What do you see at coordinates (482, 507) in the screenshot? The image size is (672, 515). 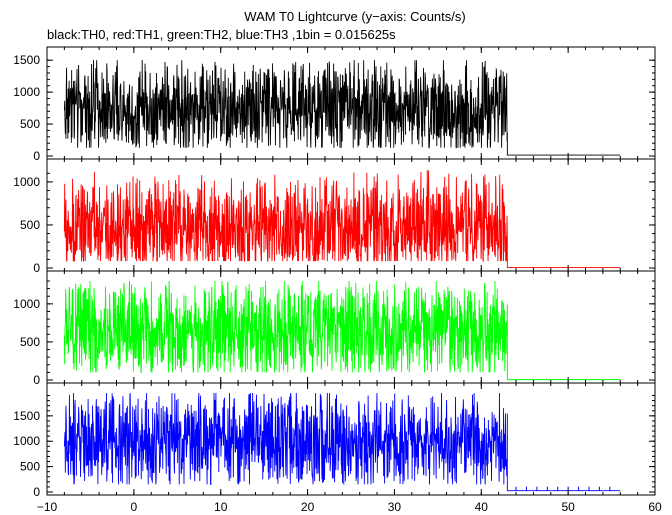 I see `x-tick-label: 40` at bounding box center [482, 507].